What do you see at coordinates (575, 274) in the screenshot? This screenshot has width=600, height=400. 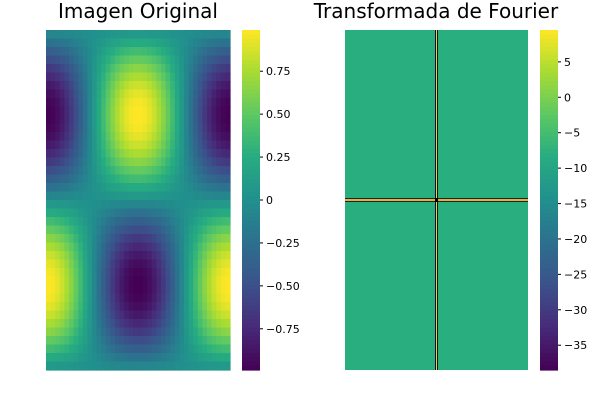 I see `colorbar-tick-label: −25` at bounding box center [575, 274].